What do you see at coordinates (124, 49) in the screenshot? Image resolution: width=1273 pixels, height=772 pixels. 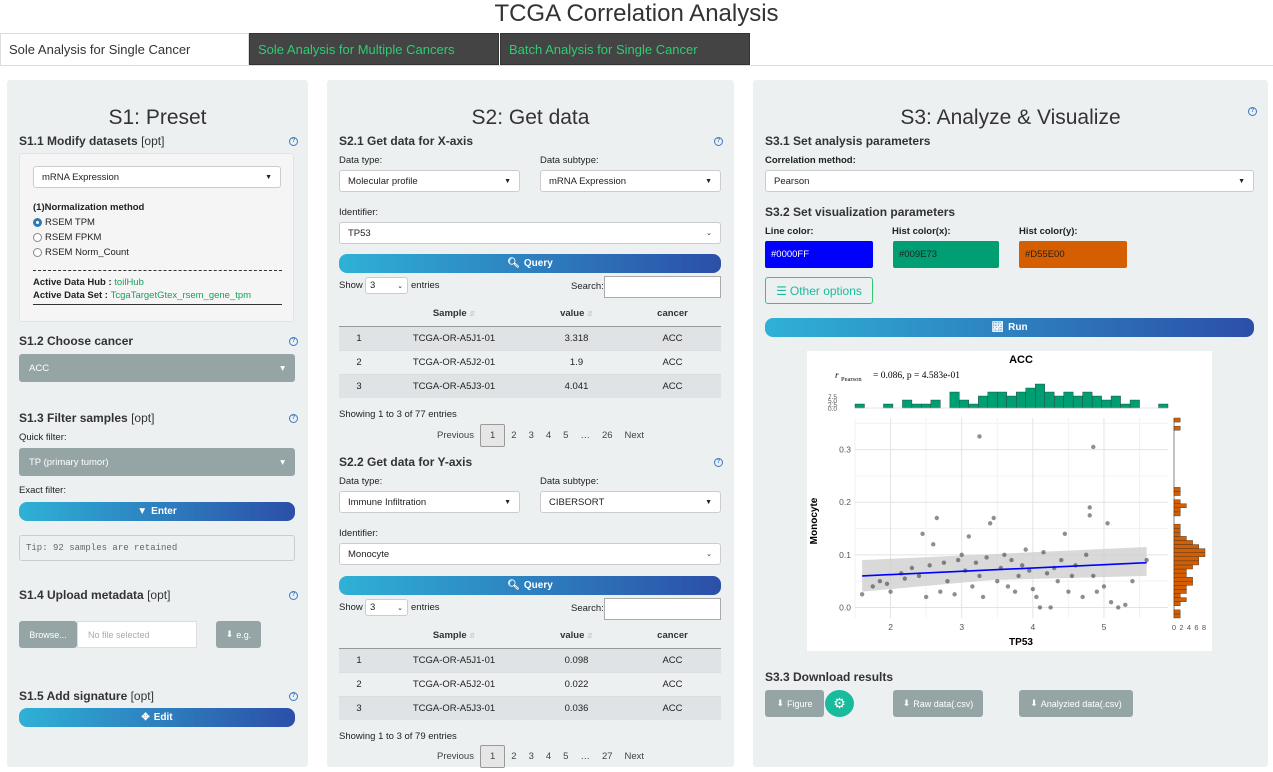 I see `tab-sole-single: Sole Analysis for Single Cancer` at bounding box center [124, 49].